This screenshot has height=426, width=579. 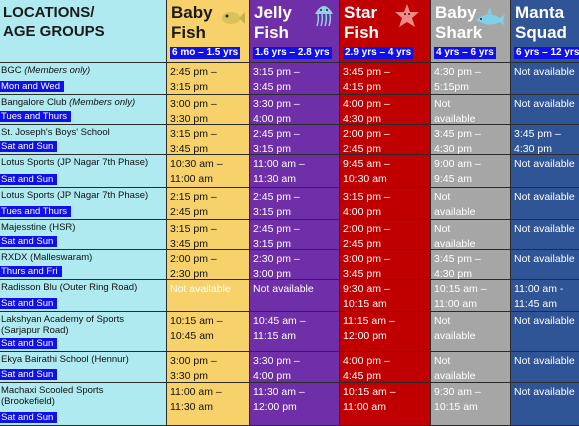 I want to click on time-slot: 11:00 am – 11:30 am, so click(x=279, y=171).